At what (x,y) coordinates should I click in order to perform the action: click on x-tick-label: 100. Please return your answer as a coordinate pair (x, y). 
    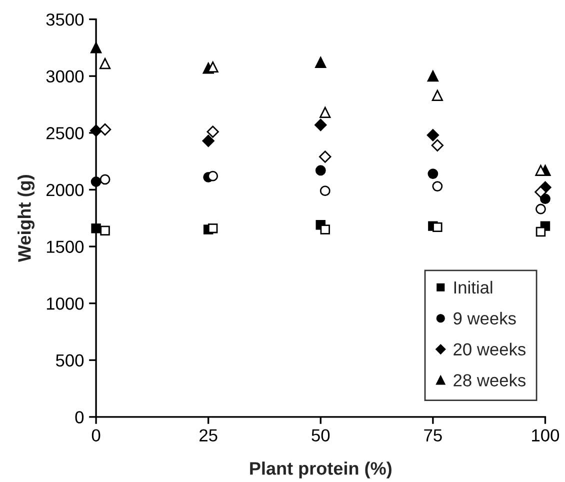
    Looking at the image, I should click on (546, 435).